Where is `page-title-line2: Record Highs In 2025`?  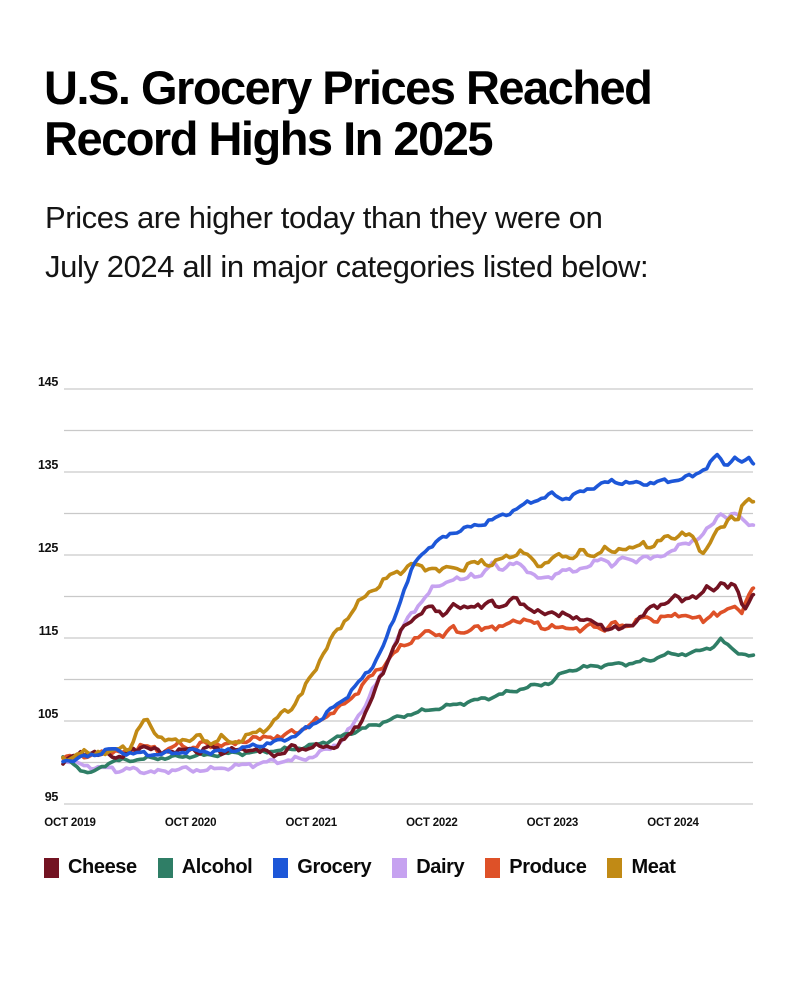
page-title-line2: Record Highs In 2025 is located at coordinates (269, 138).